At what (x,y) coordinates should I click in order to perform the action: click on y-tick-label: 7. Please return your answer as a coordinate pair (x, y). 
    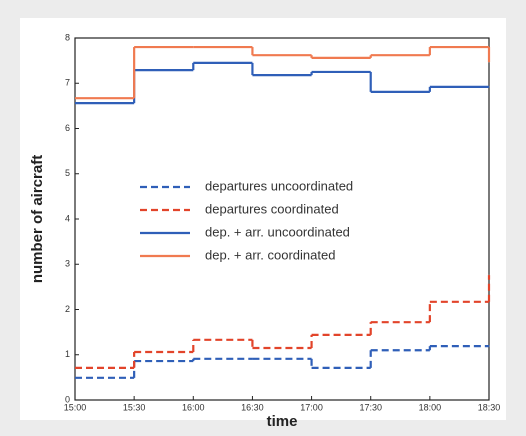
    Looking at the image, I should click on (67, 83).